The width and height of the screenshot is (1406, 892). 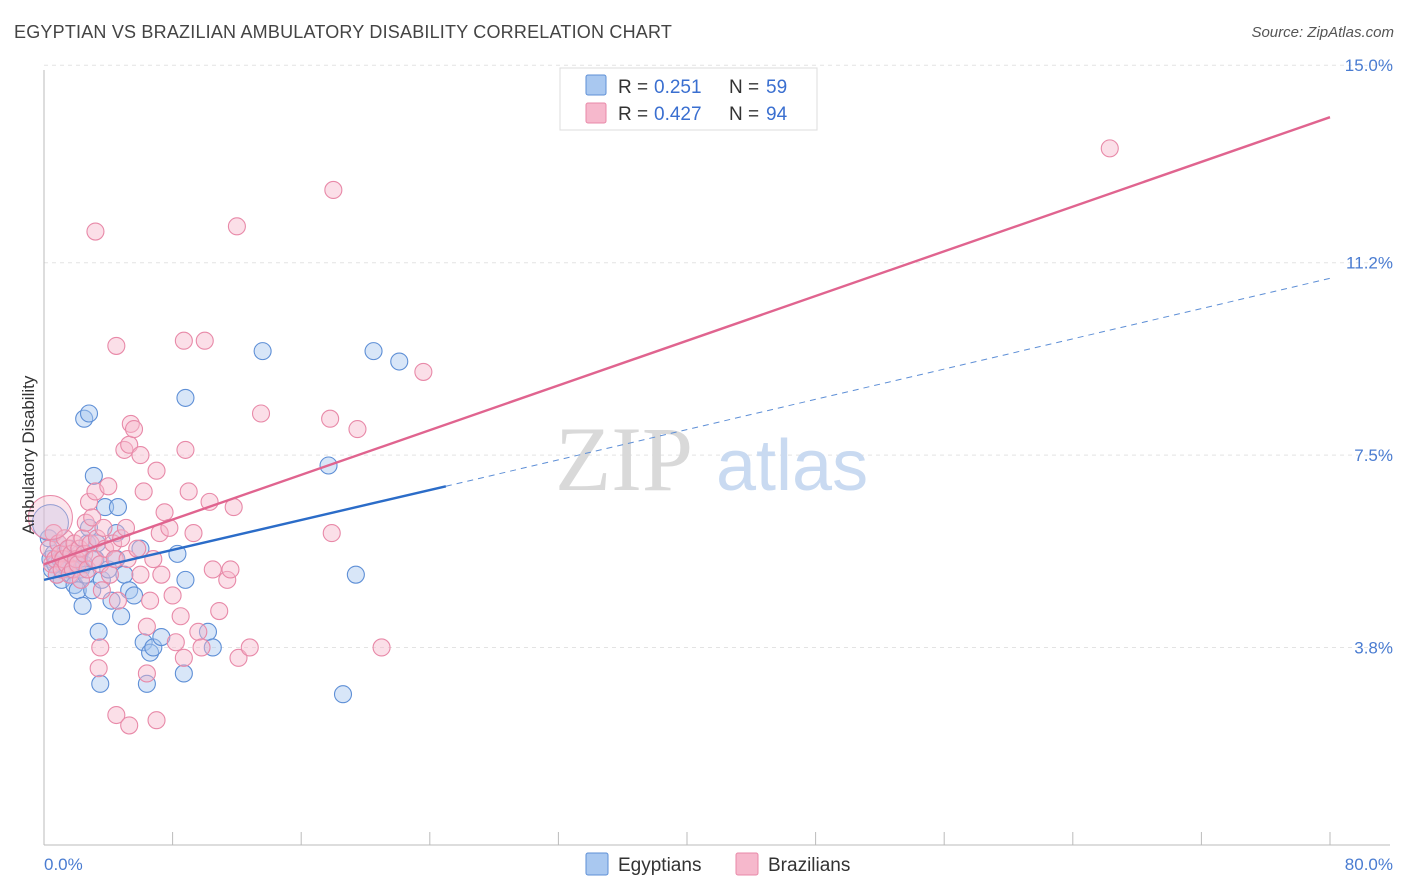 What do you see at coordinates (1369, 356) in the screenshot?
I see `y-tick-labels: 3.8% 7.5% 11.2% 15.0%` at bounding box center [1369, 356].